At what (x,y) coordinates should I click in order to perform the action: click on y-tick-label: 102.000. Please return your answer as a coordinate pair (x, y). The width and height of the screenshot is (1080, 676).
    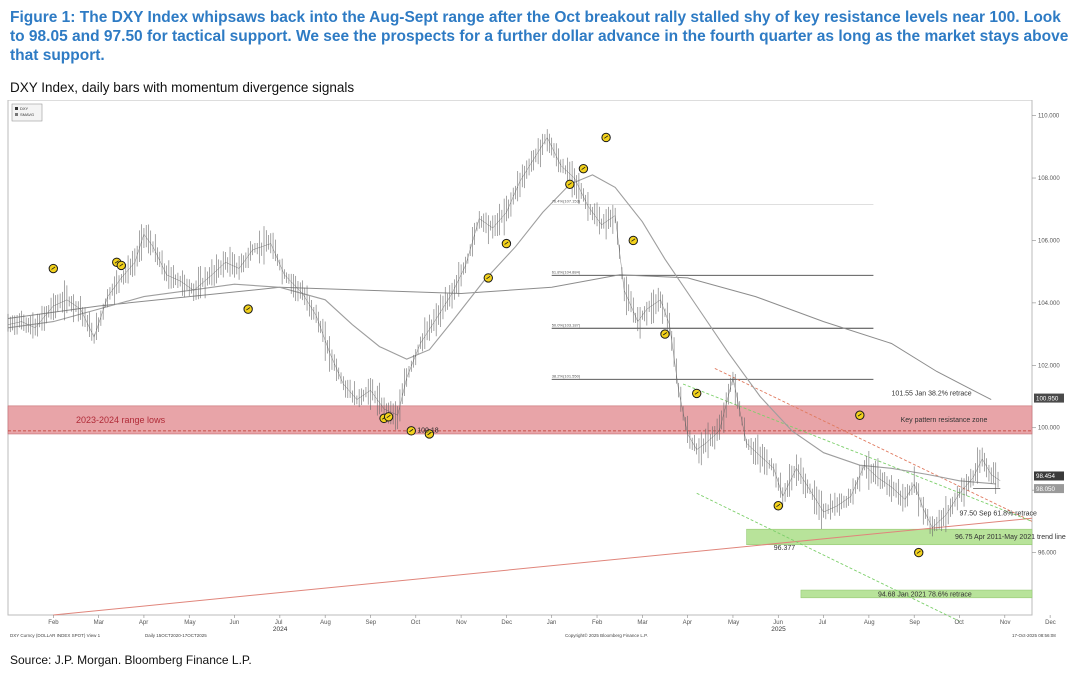
    Looking at the image, I should click on (1049, 366).